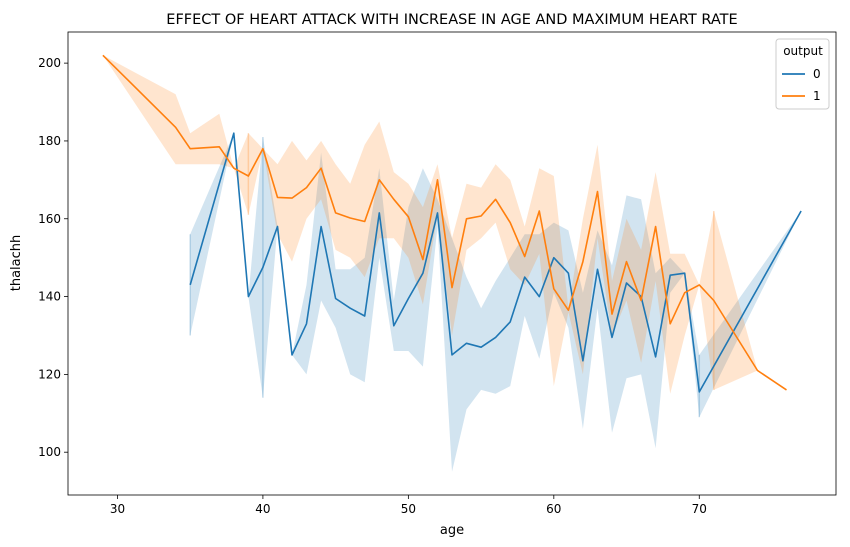 This screenshot has height=547, width=850. I want to click on x-axis-label: age, so click(452, 530).